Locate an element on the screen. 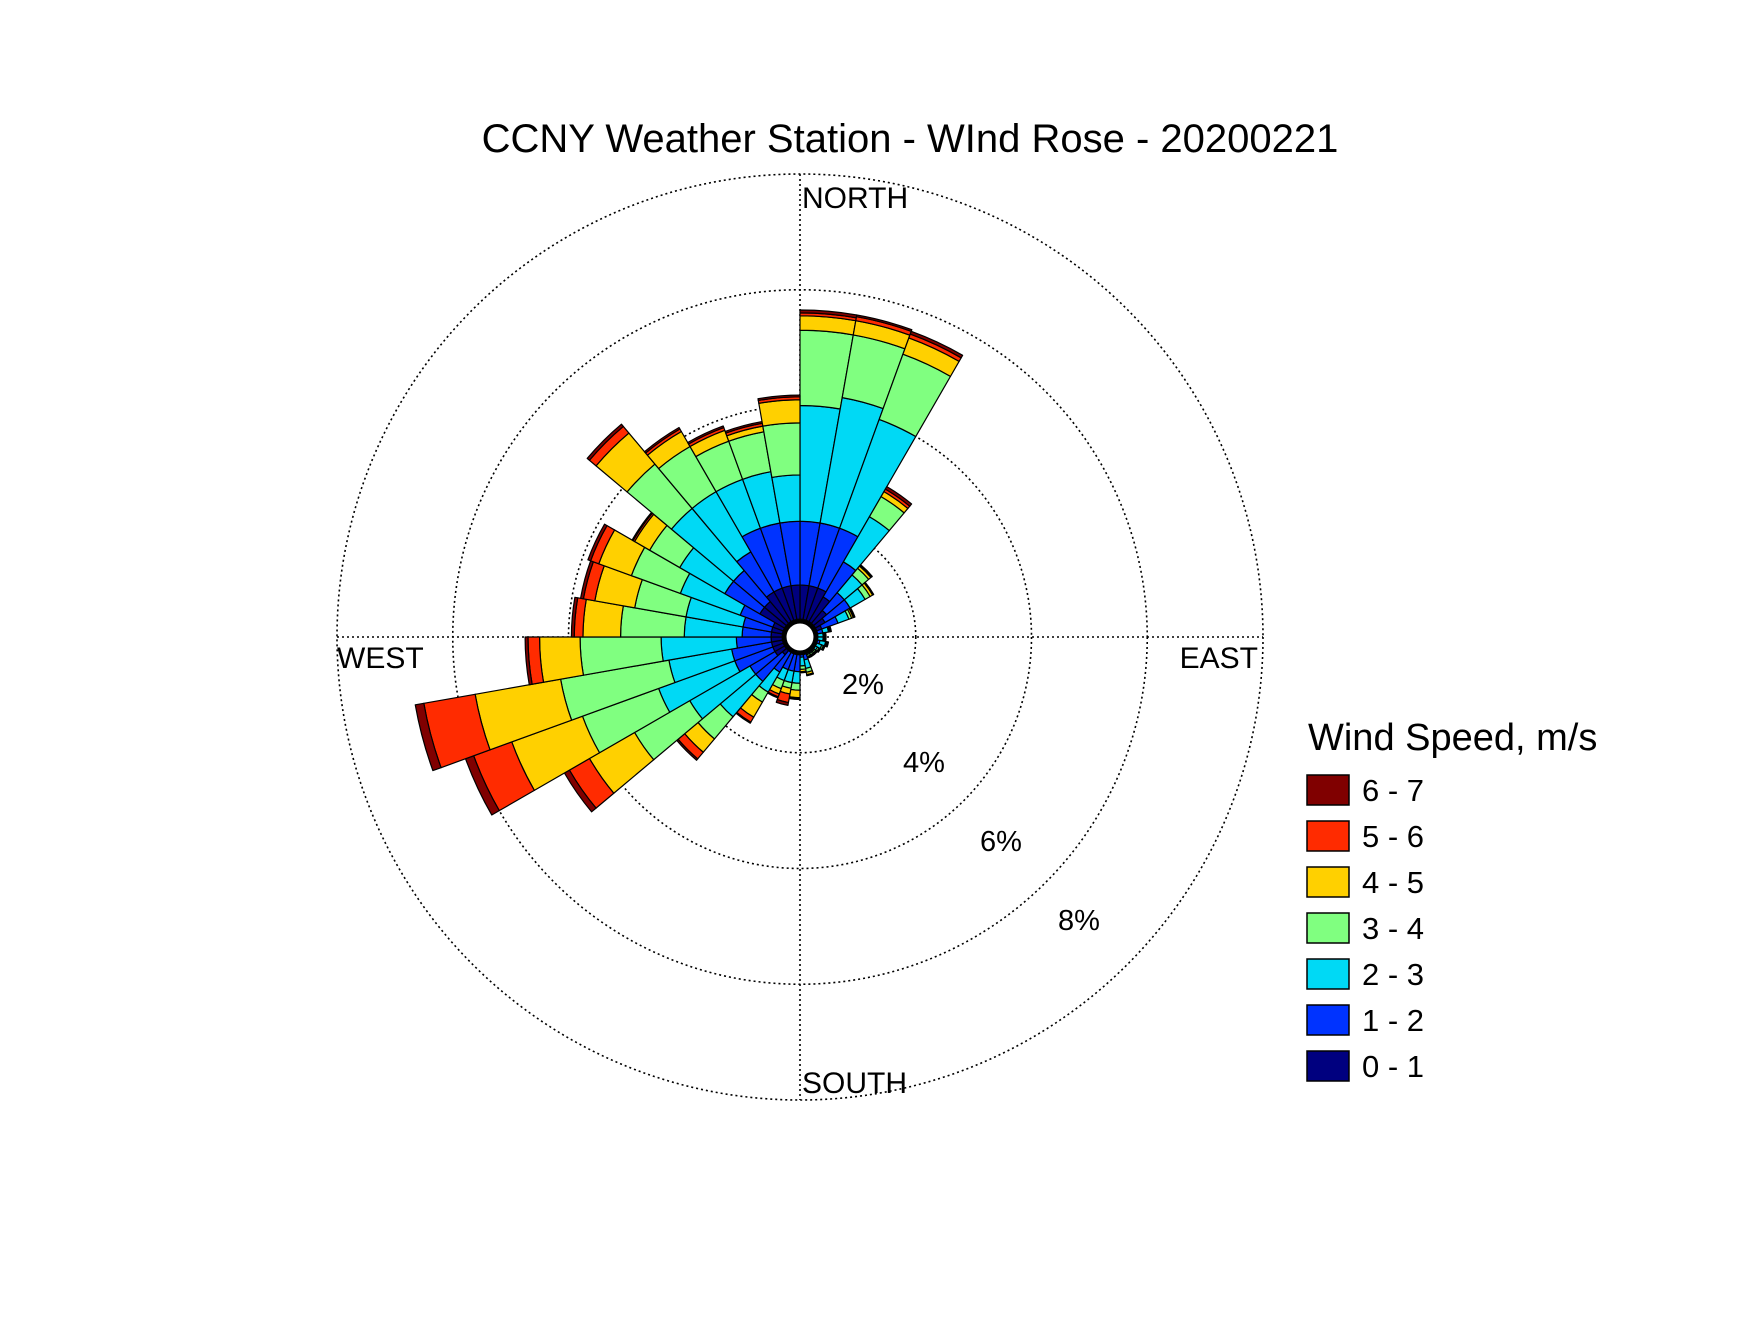 The height and width of the screenshot is (1318, 1750). south-label: SOUTH is located at coordinates (854, 1083).